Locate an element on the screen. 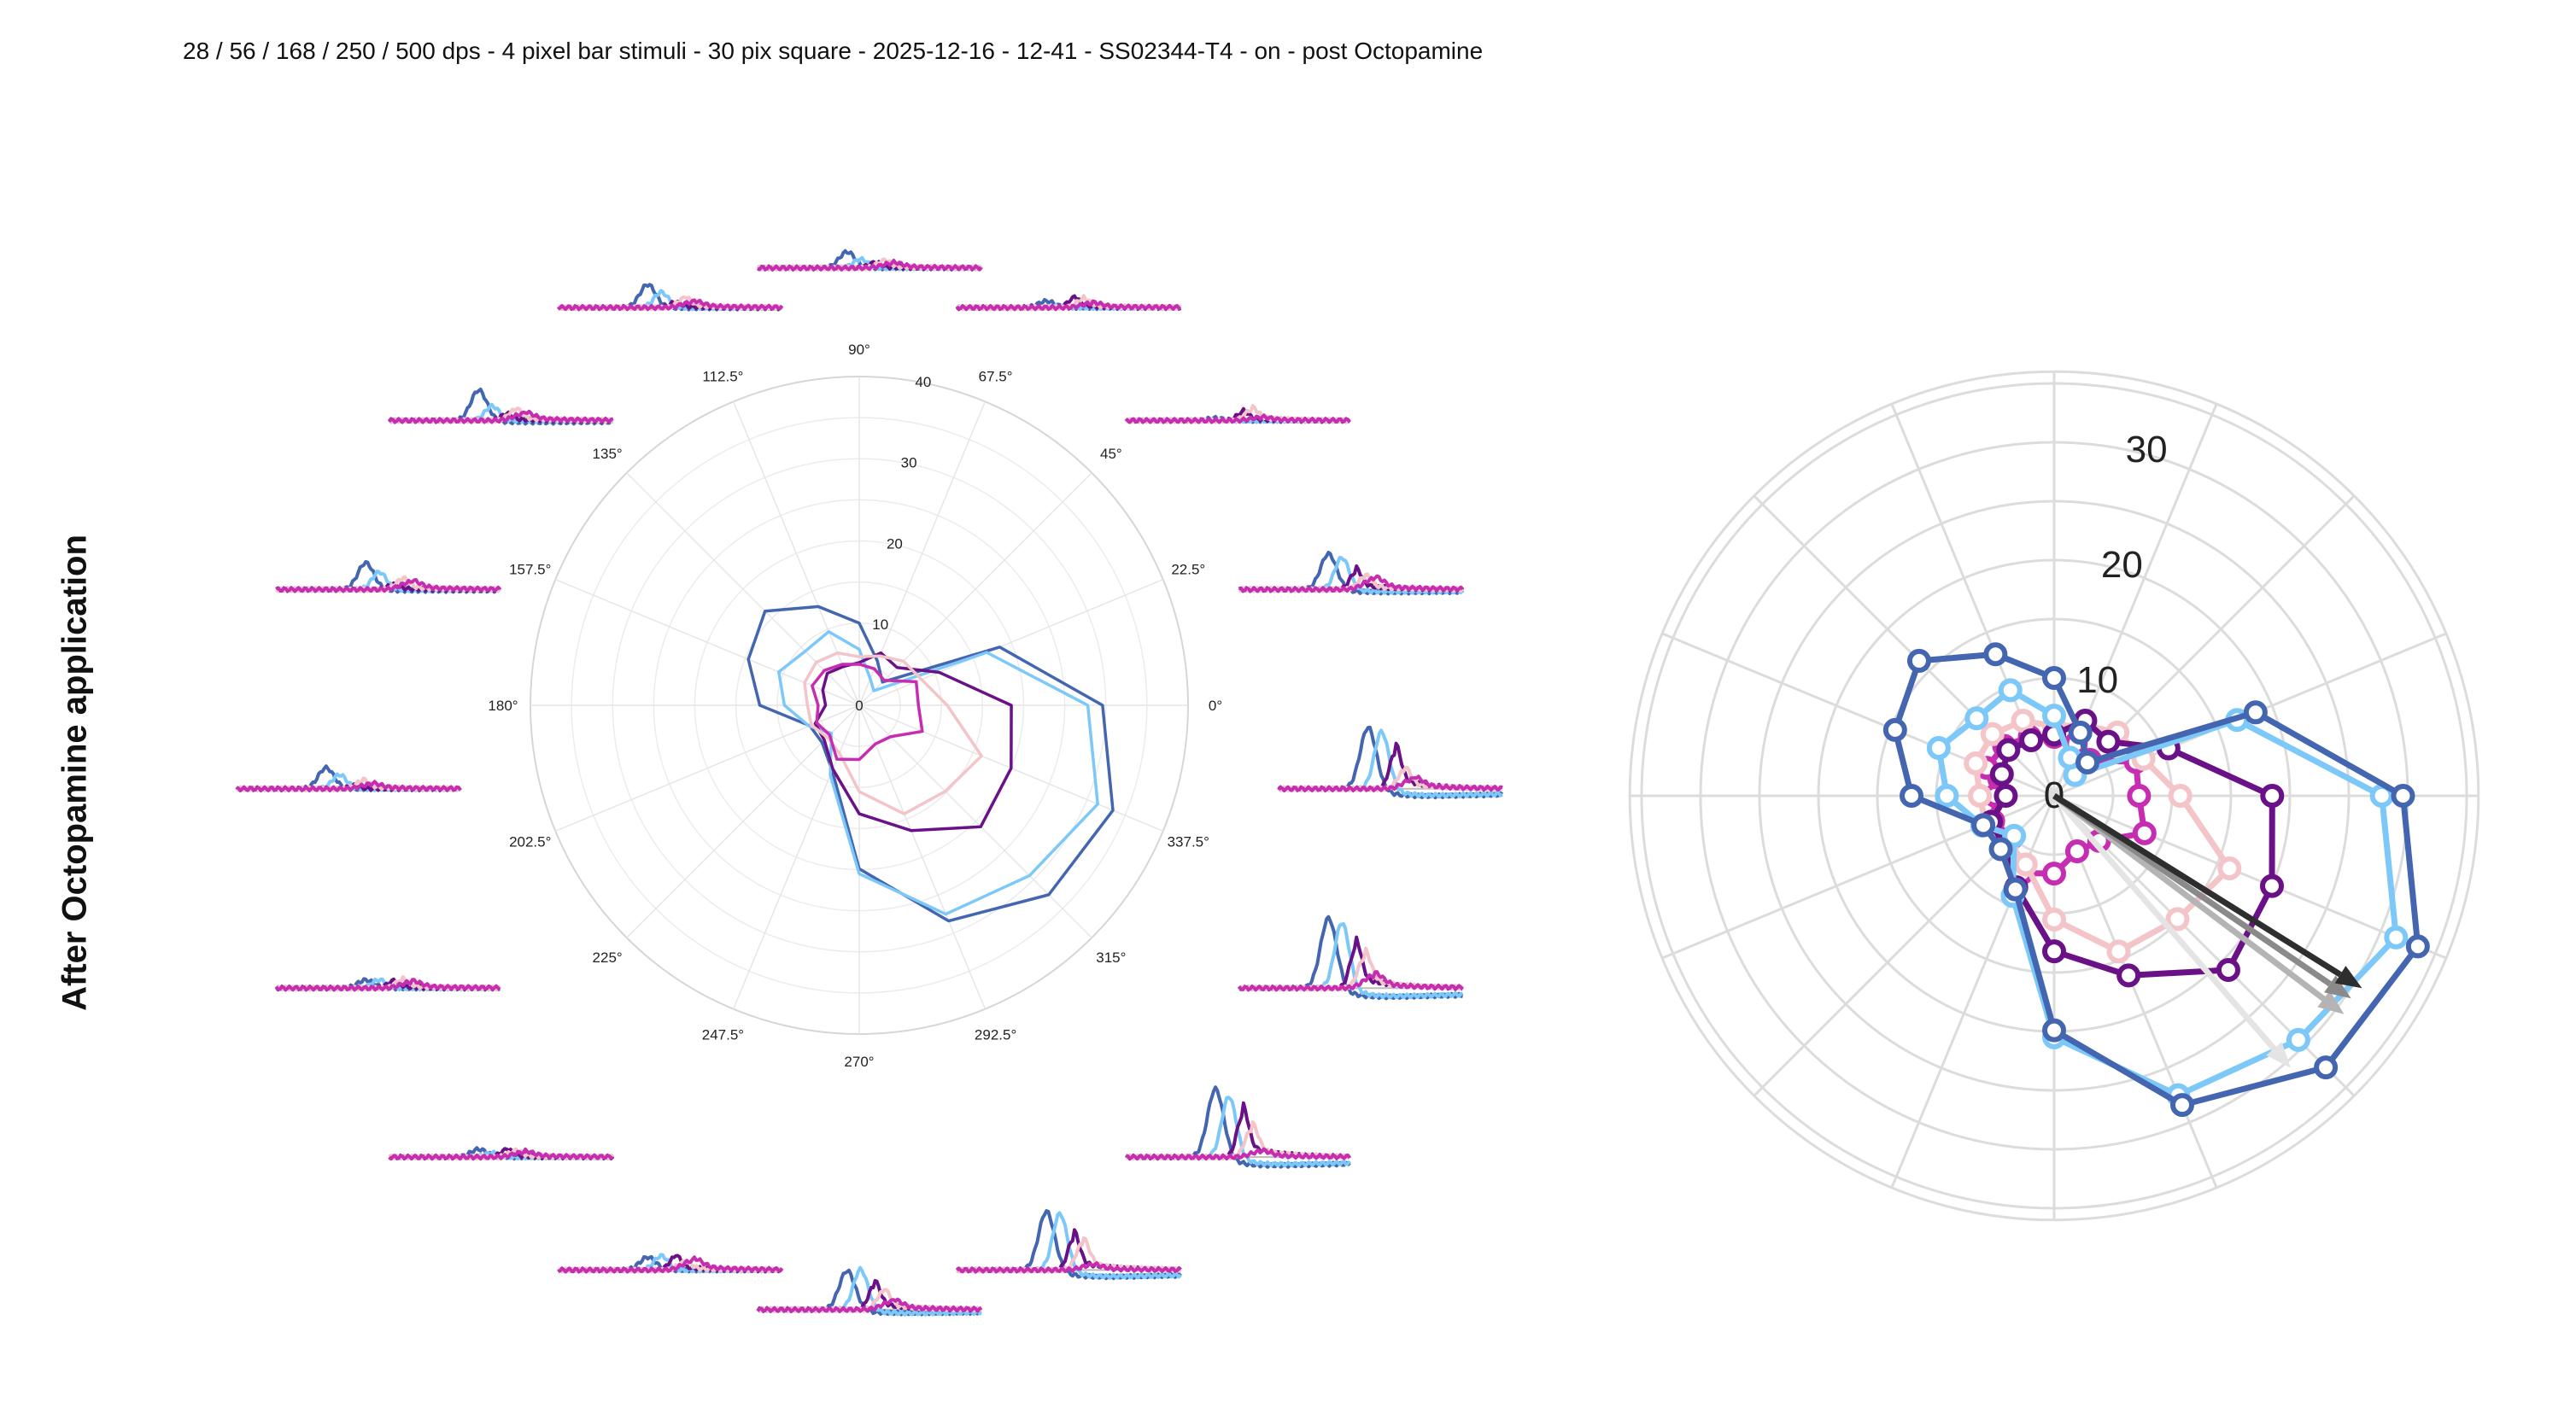 This screenshot has height=1414, width=2576. radial-tick-label: 30 is located at coordinates (2147, 449).